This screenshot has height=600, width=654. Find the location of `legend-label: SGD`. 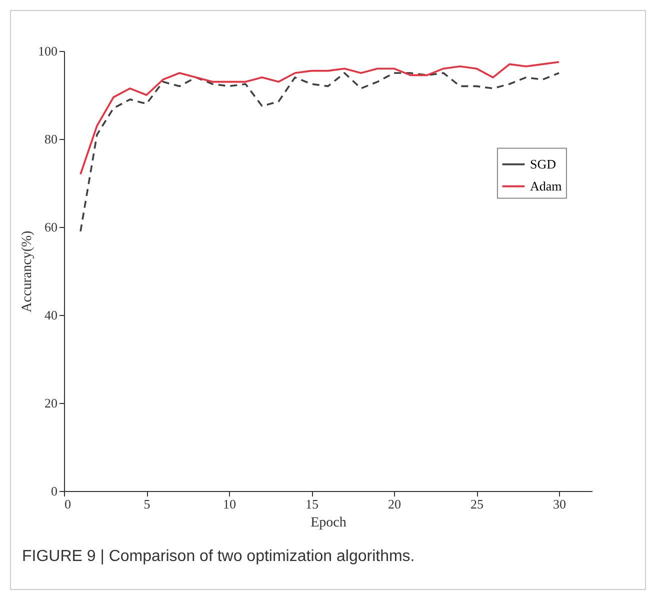

legend-label: SGD is located at coordinates (543, 164).